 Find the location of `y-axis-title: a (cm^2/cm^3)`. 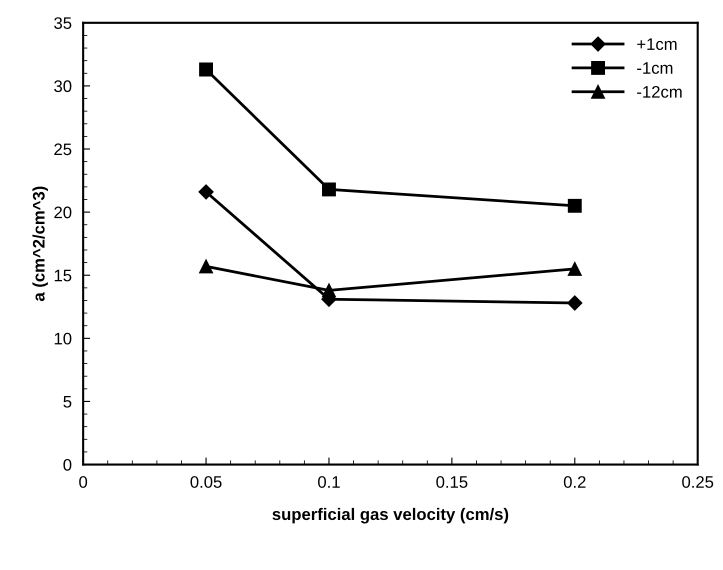

y-axis-title: a (cm^2/cm^3) is located at coordinates (40, 244).